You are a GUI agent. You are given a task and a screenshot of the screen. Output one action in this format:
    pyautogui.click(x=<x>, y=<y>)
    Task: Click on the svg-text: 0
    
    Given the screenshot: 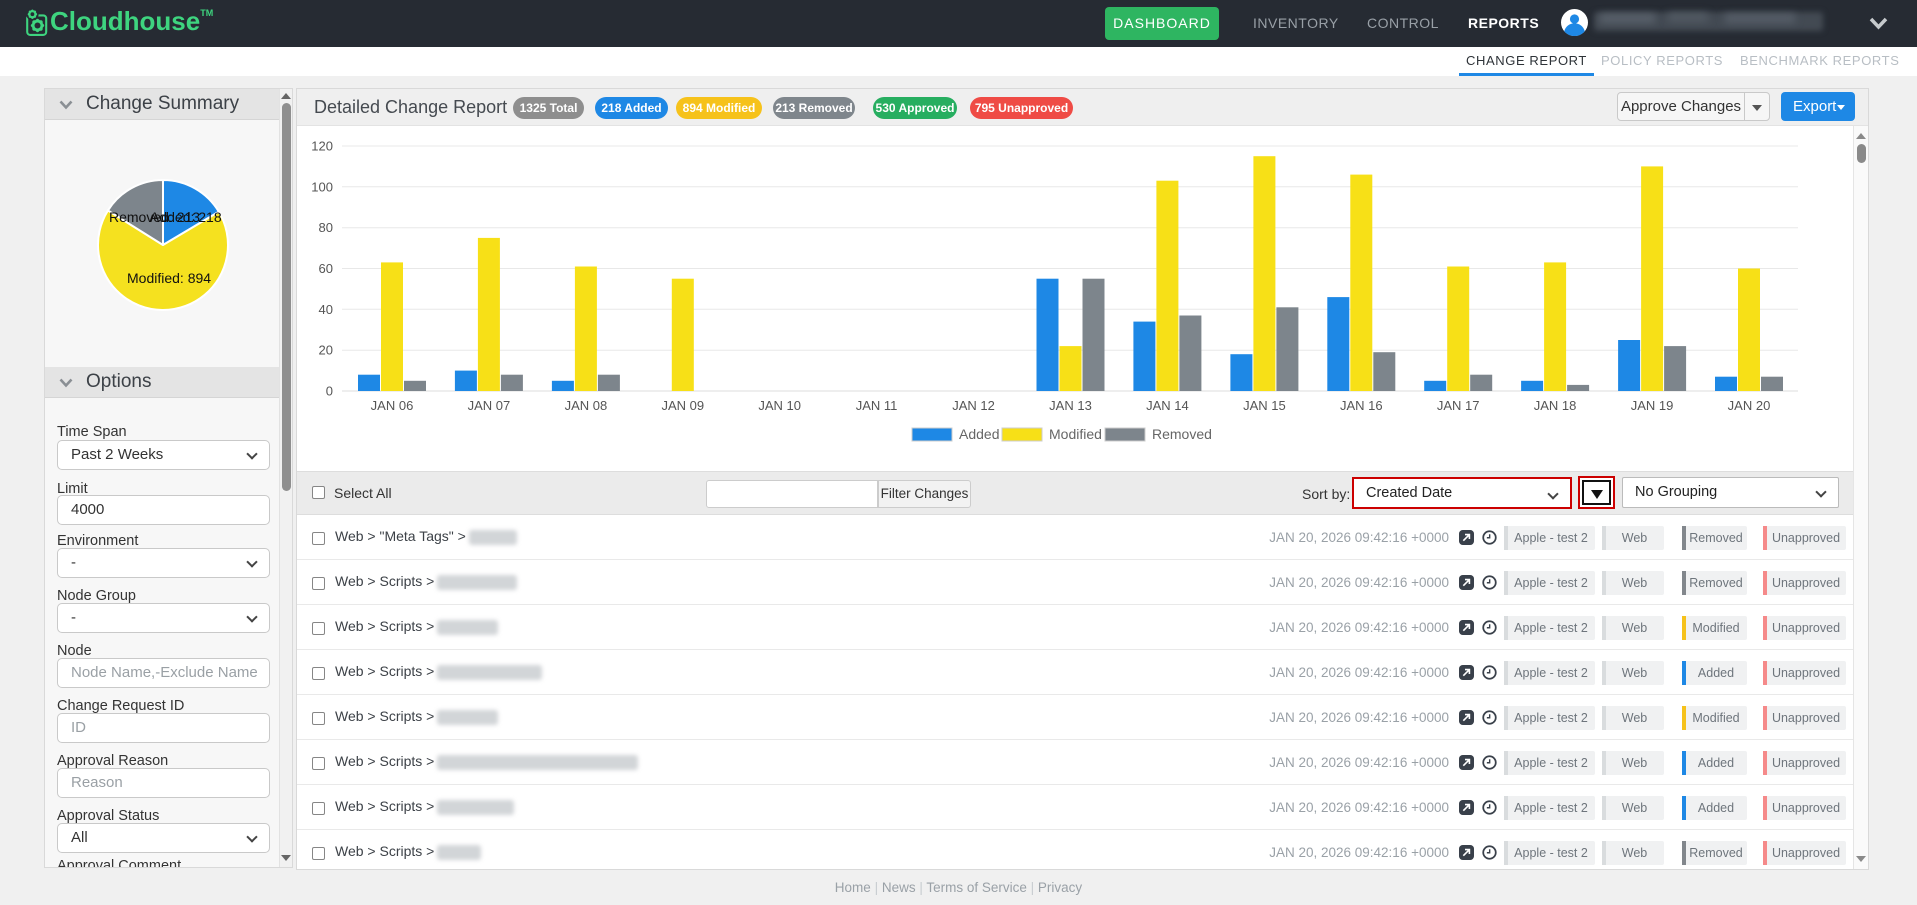 What is the action you would take?
    pyautogui.click(x=329, y=391)
    